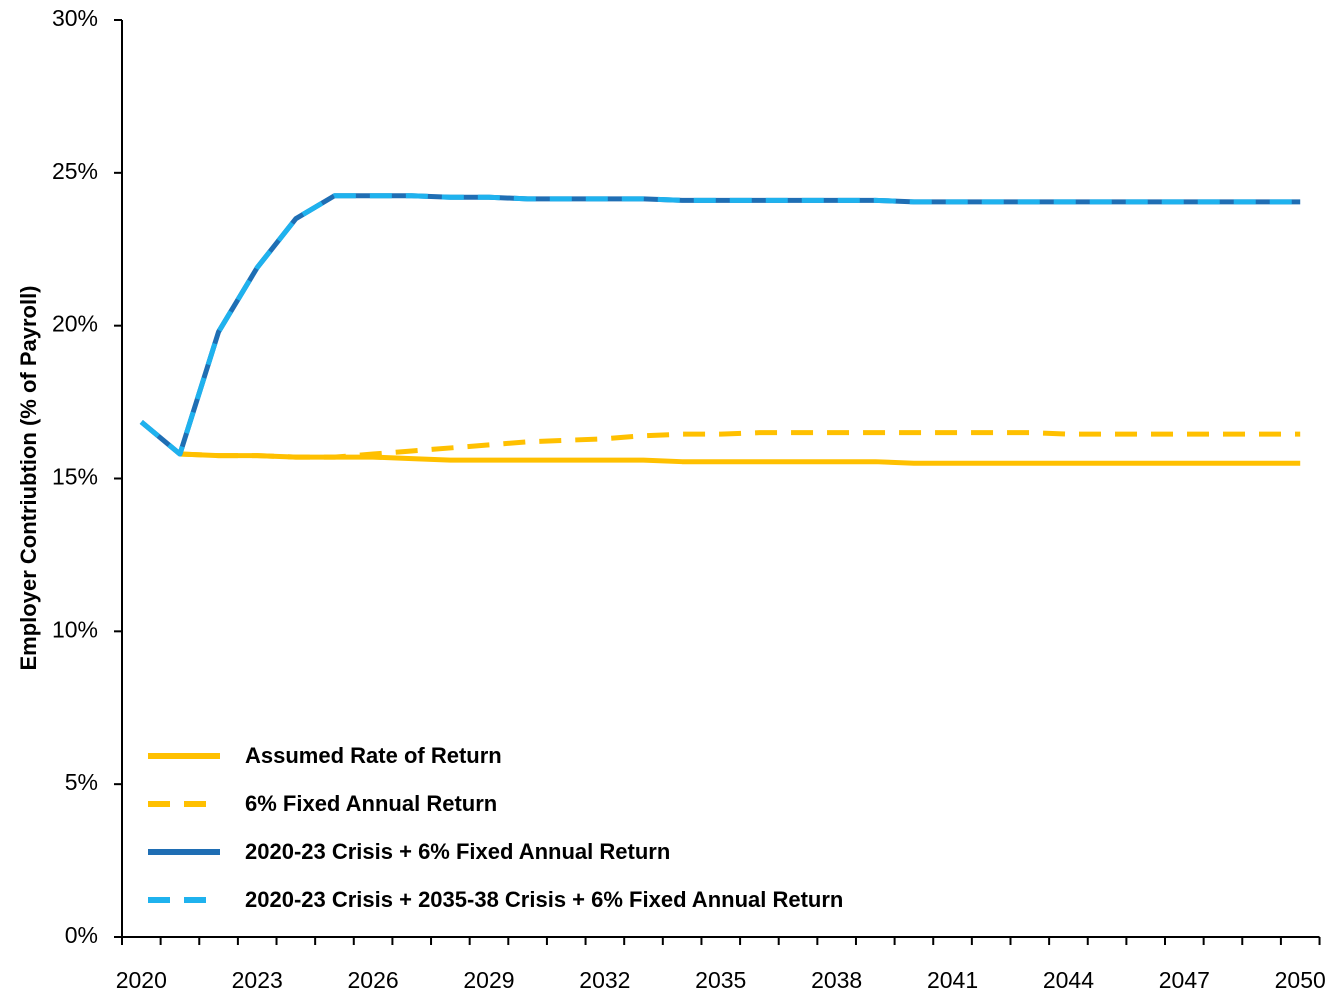  Describe the element at coordinates (371, 803) in the screenshot. I see `legend-label: 6% Fixed Annual Return` at that location.